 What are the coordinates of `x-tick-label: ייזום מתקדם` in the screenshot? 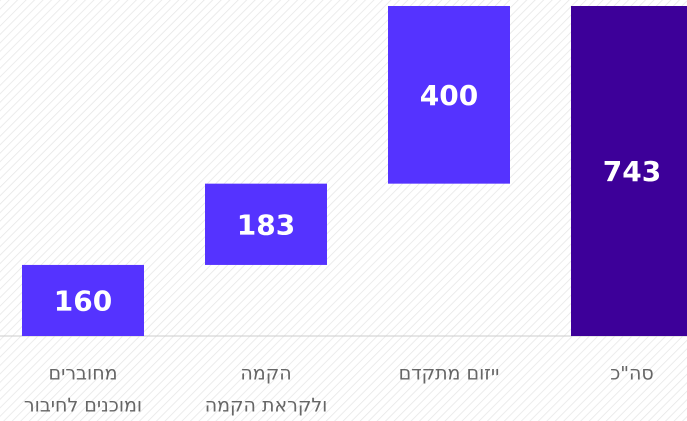 It's located at (449, 374).